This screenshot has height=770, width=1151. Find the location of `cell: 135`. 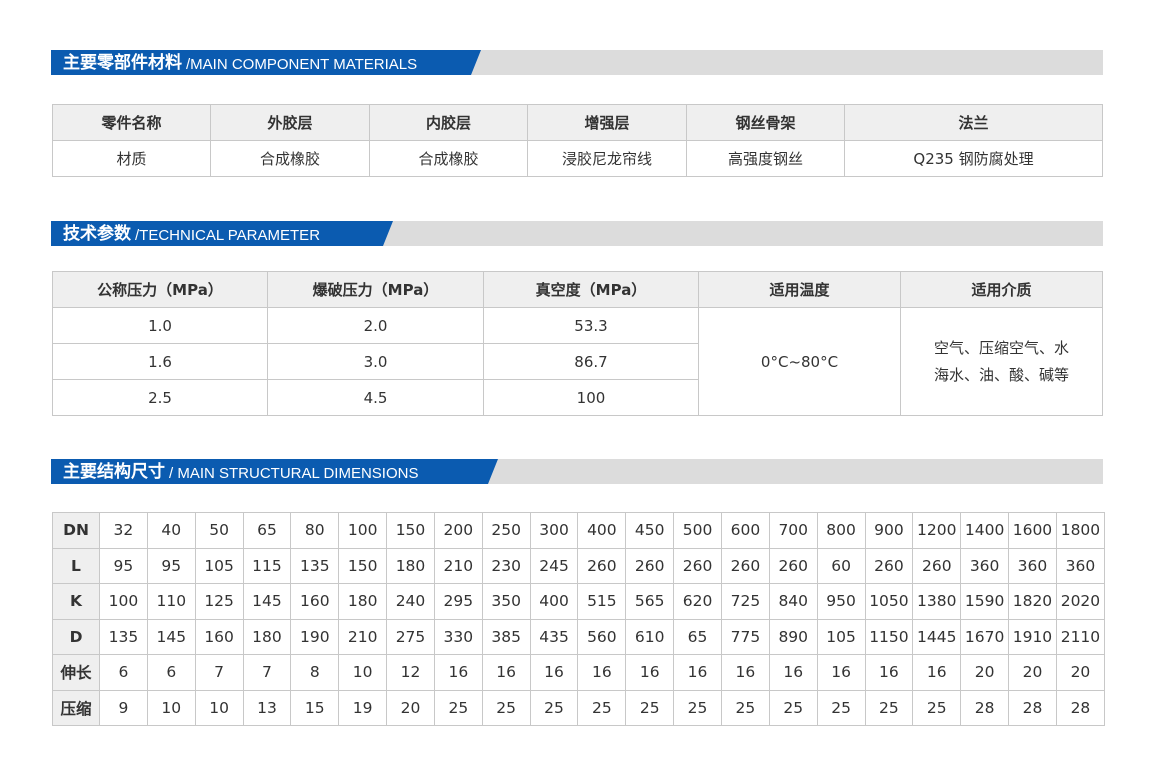

cell: 135 is located at coordinates (315, 565).